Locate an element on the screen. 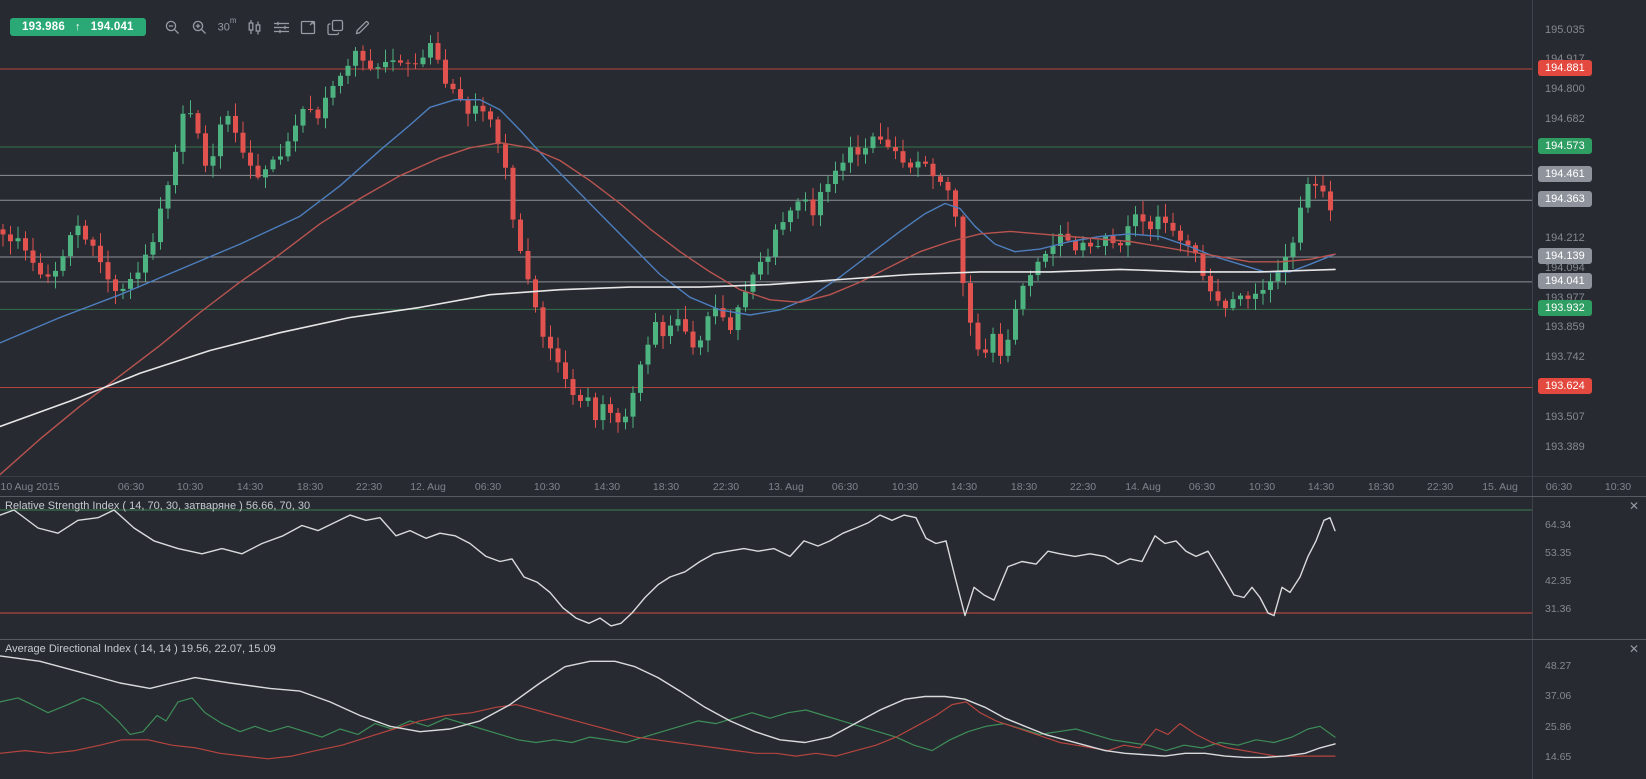 This screenshot has width=1646, height=779. rsi-axis: ✕ 64.34 53.35 42.35 31.36 is located at coordinates (1589, 568).